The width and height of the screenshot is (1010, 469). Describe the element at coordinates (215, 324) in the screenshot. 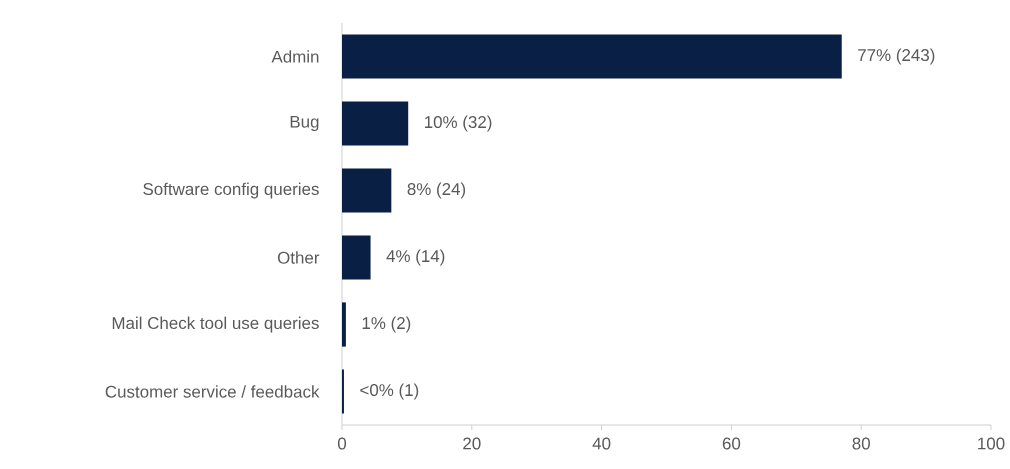

I see `y-tick-label: Mail Check tool use queries` at that location.